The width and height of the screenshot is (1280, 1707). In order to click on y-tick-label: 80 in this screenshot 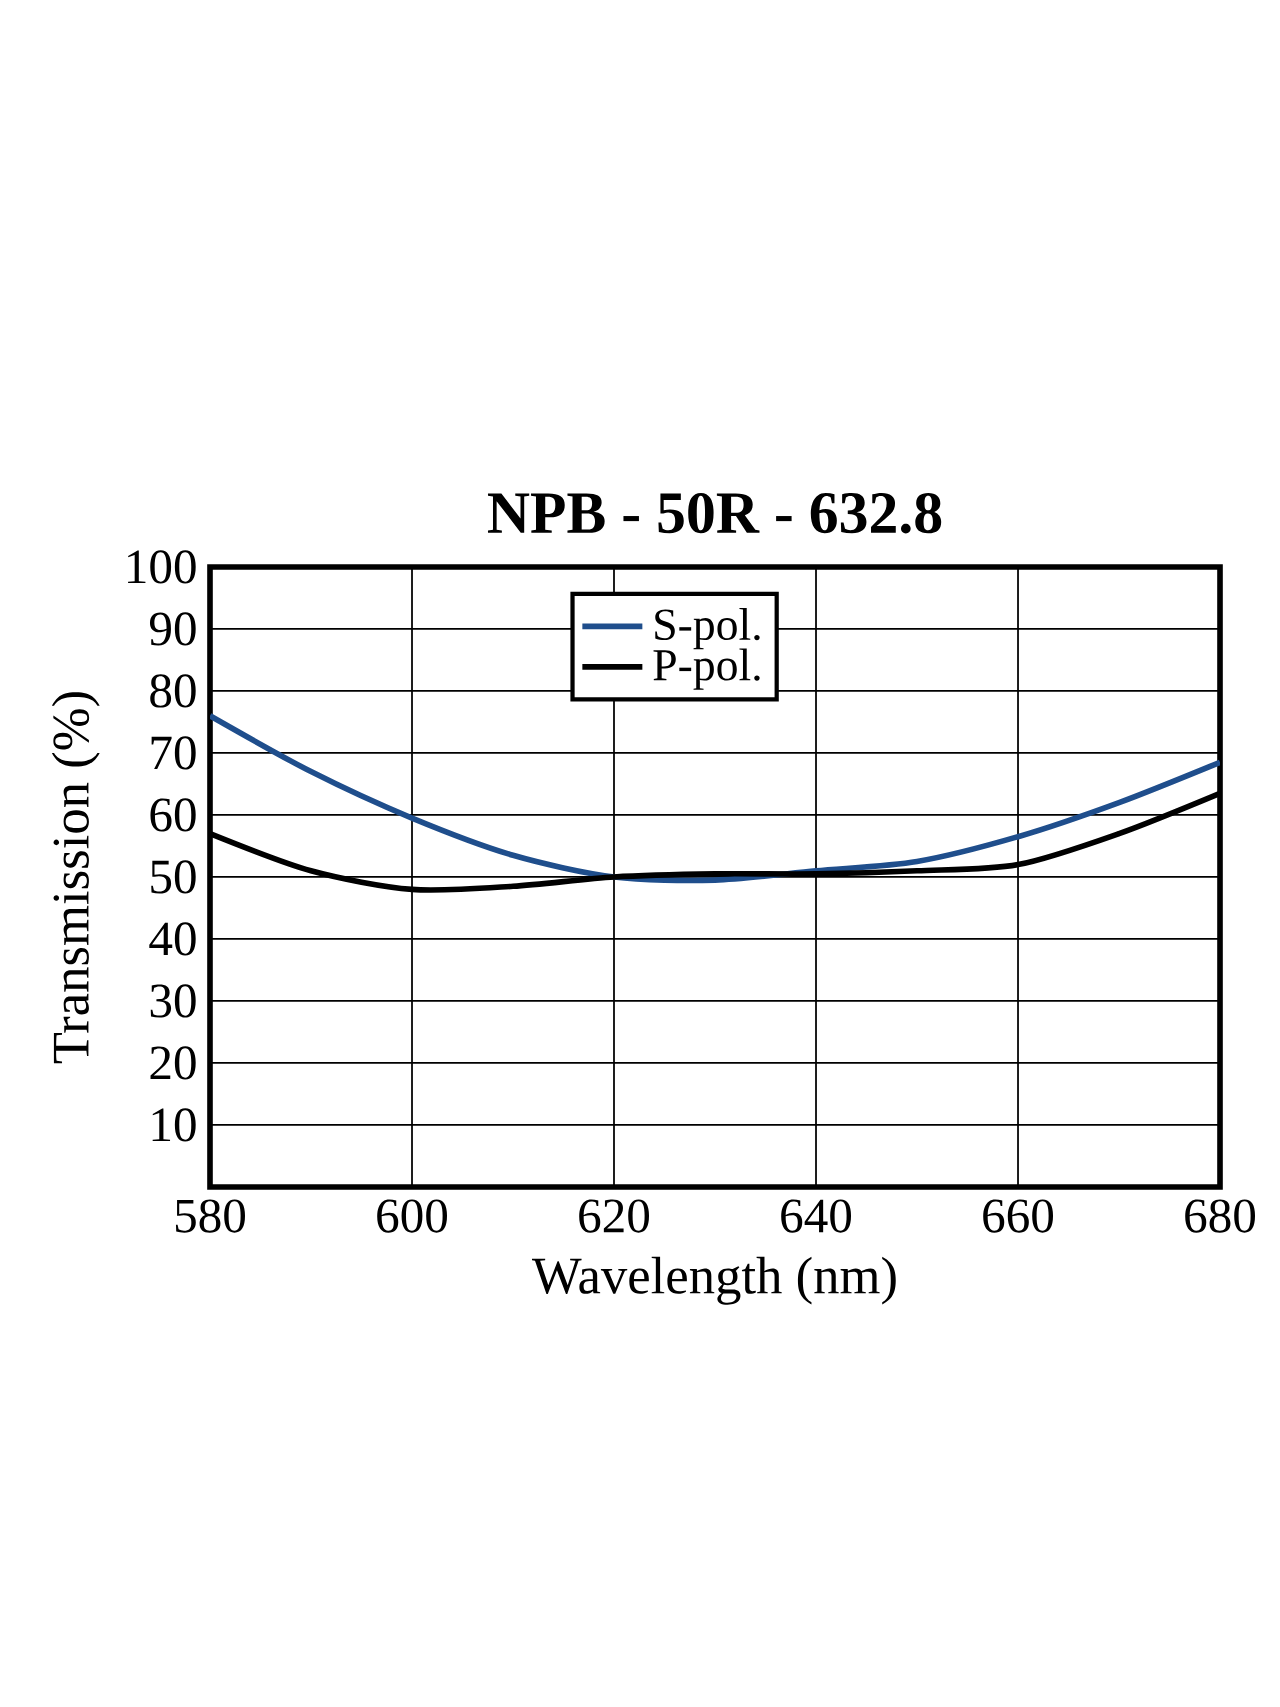, I will do `click(173, 691)`.